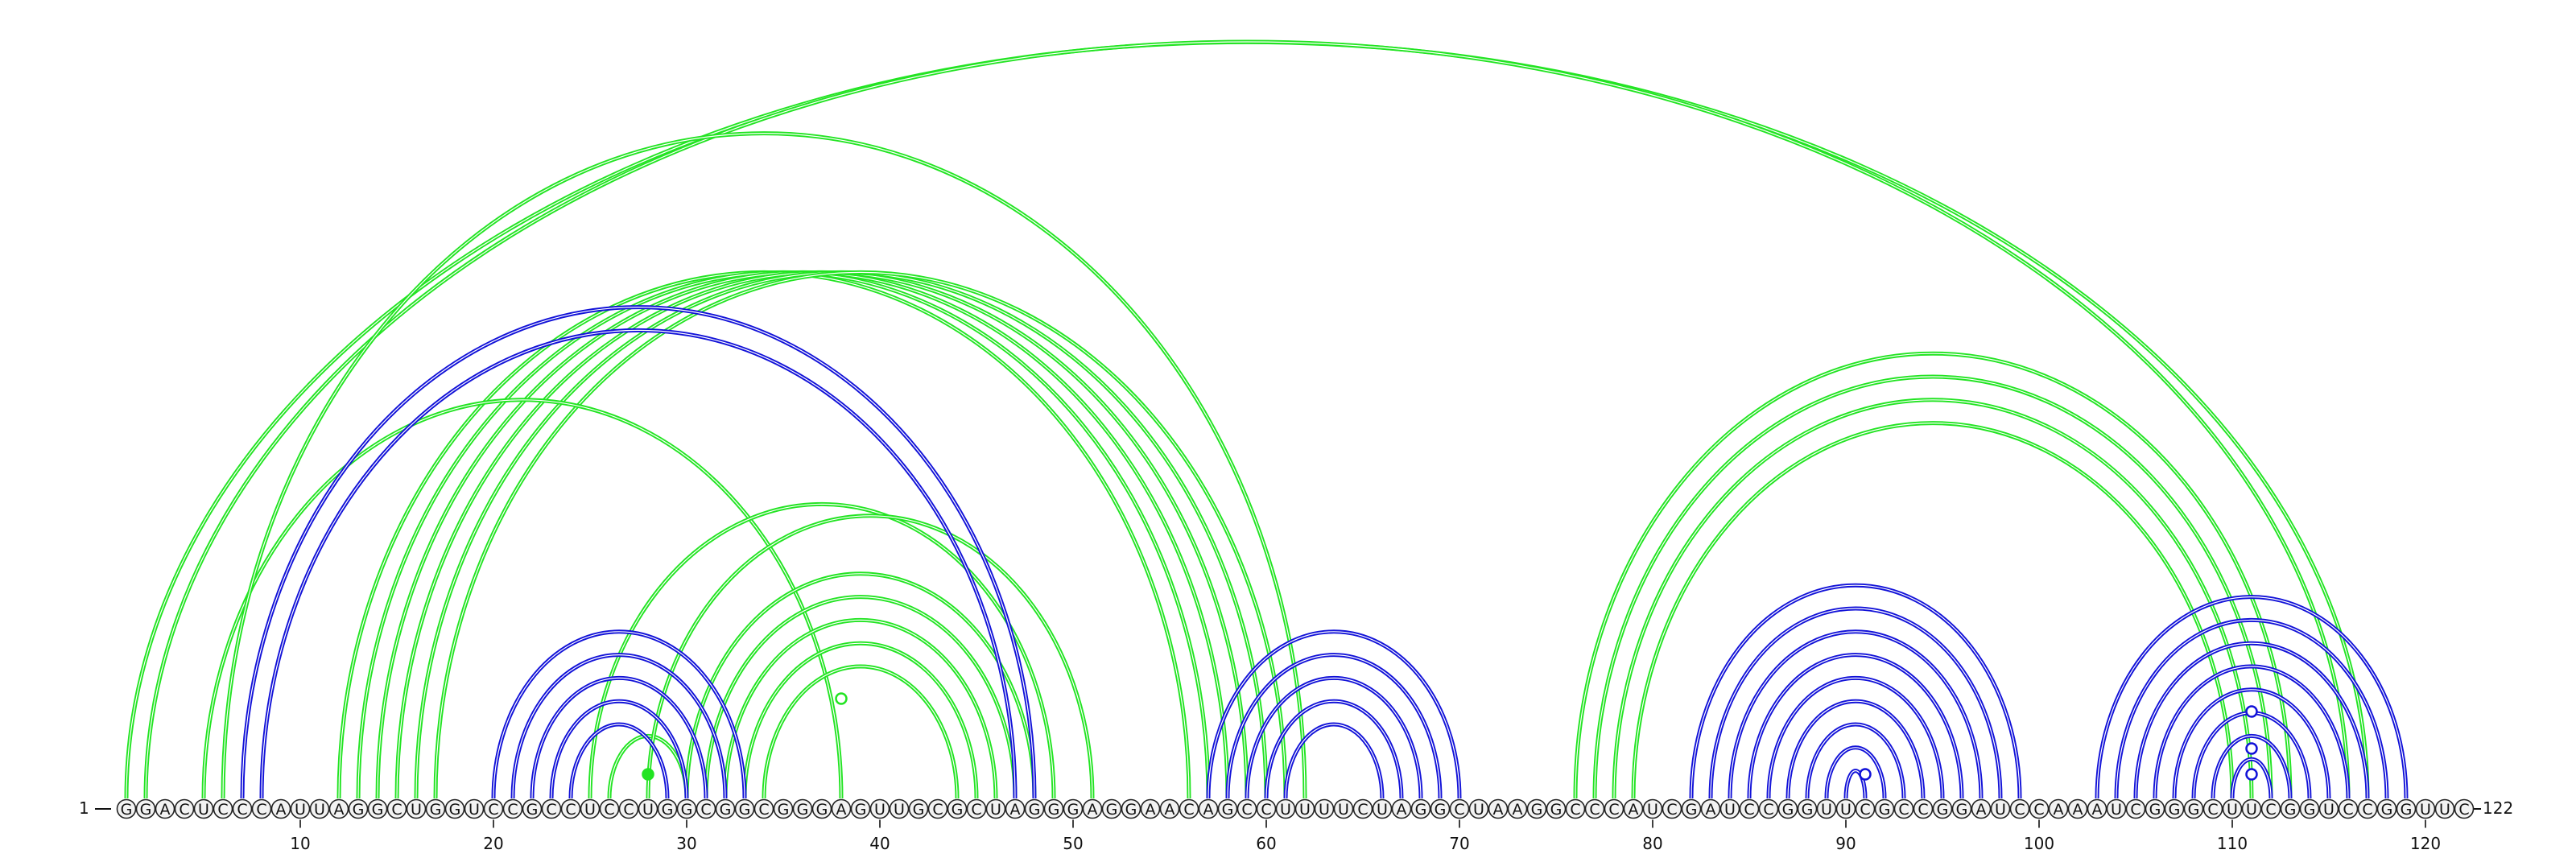 This screenshot has width=2576, height=858. I want to click on axis-tick-label: 70, so click(1459, 844).